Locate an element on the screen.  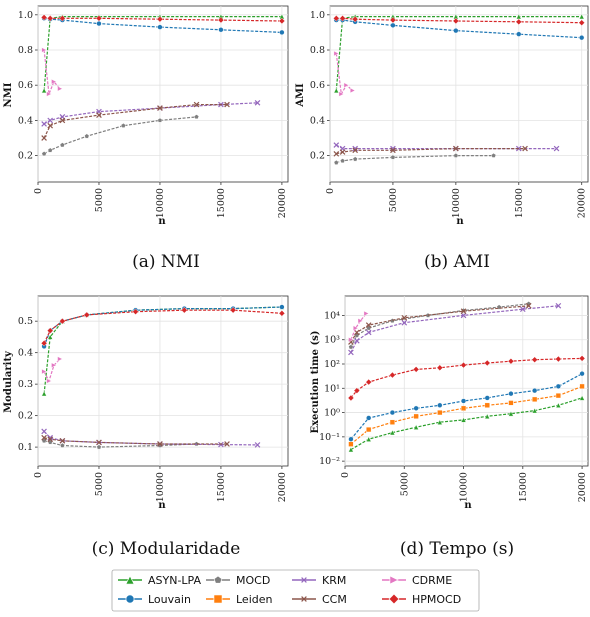
legend-label: CDRME is located at coordinates (432, 580).